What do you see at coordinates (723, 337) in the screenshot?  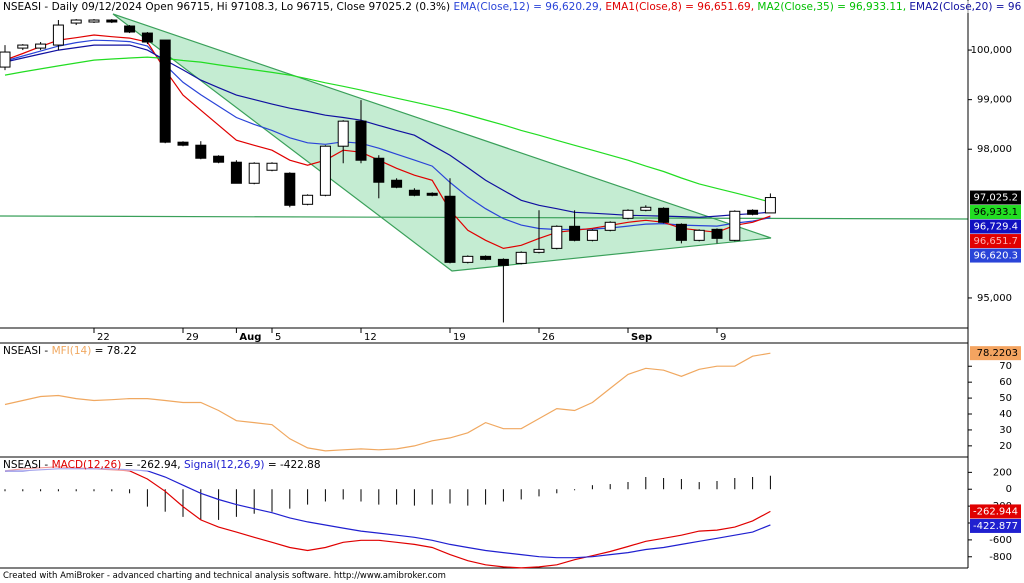 I see `x-tick-label: 9` at bounding box center [723, 337].